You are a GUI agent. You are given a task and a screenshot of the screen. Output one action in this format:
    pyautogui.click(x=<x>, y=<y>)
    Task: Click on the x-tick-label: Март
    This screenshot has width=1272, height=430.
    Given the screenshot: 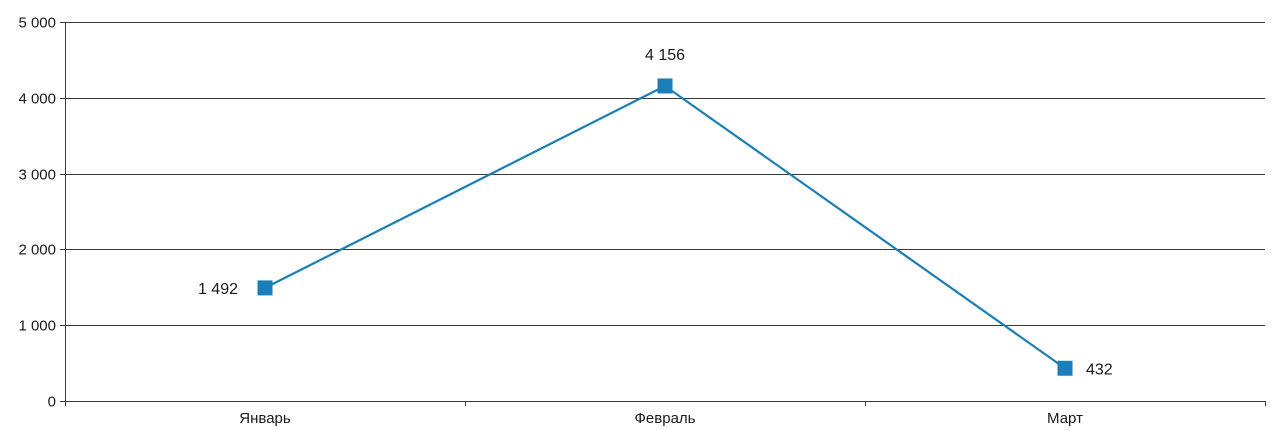 What is the action you would take?
    pyautogui.click(x=1065, y=418)
    